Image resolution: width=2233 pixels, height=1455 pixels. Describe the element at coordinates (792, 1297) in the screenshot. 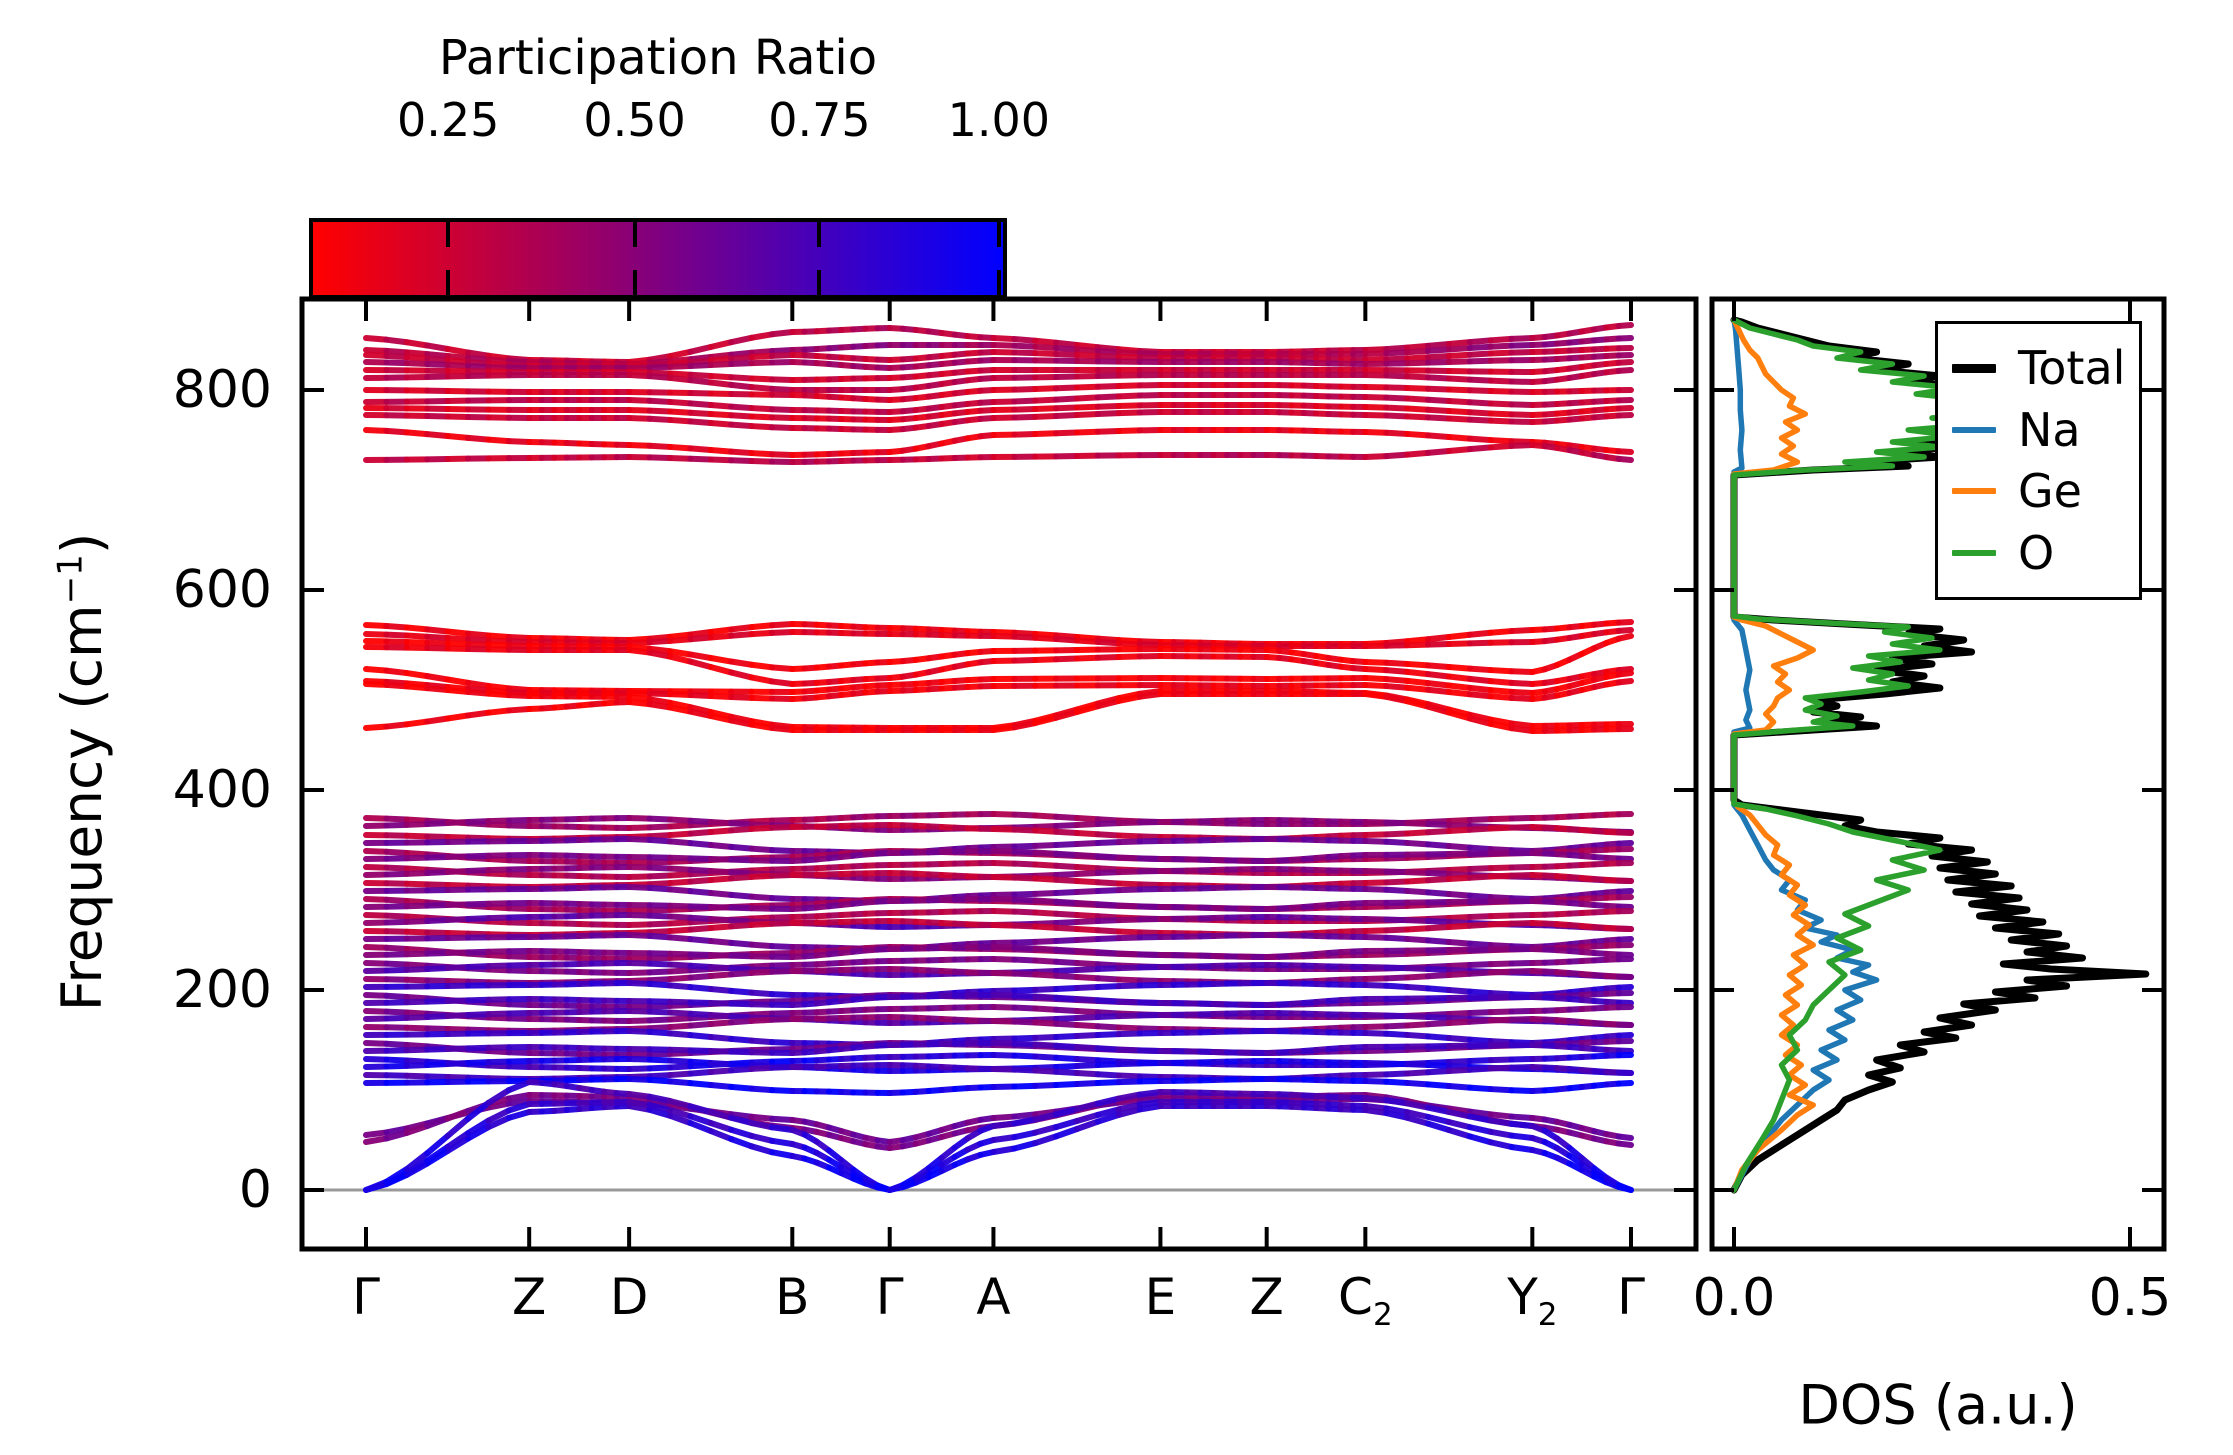

I see `kpoint-symbol: B` at that location.